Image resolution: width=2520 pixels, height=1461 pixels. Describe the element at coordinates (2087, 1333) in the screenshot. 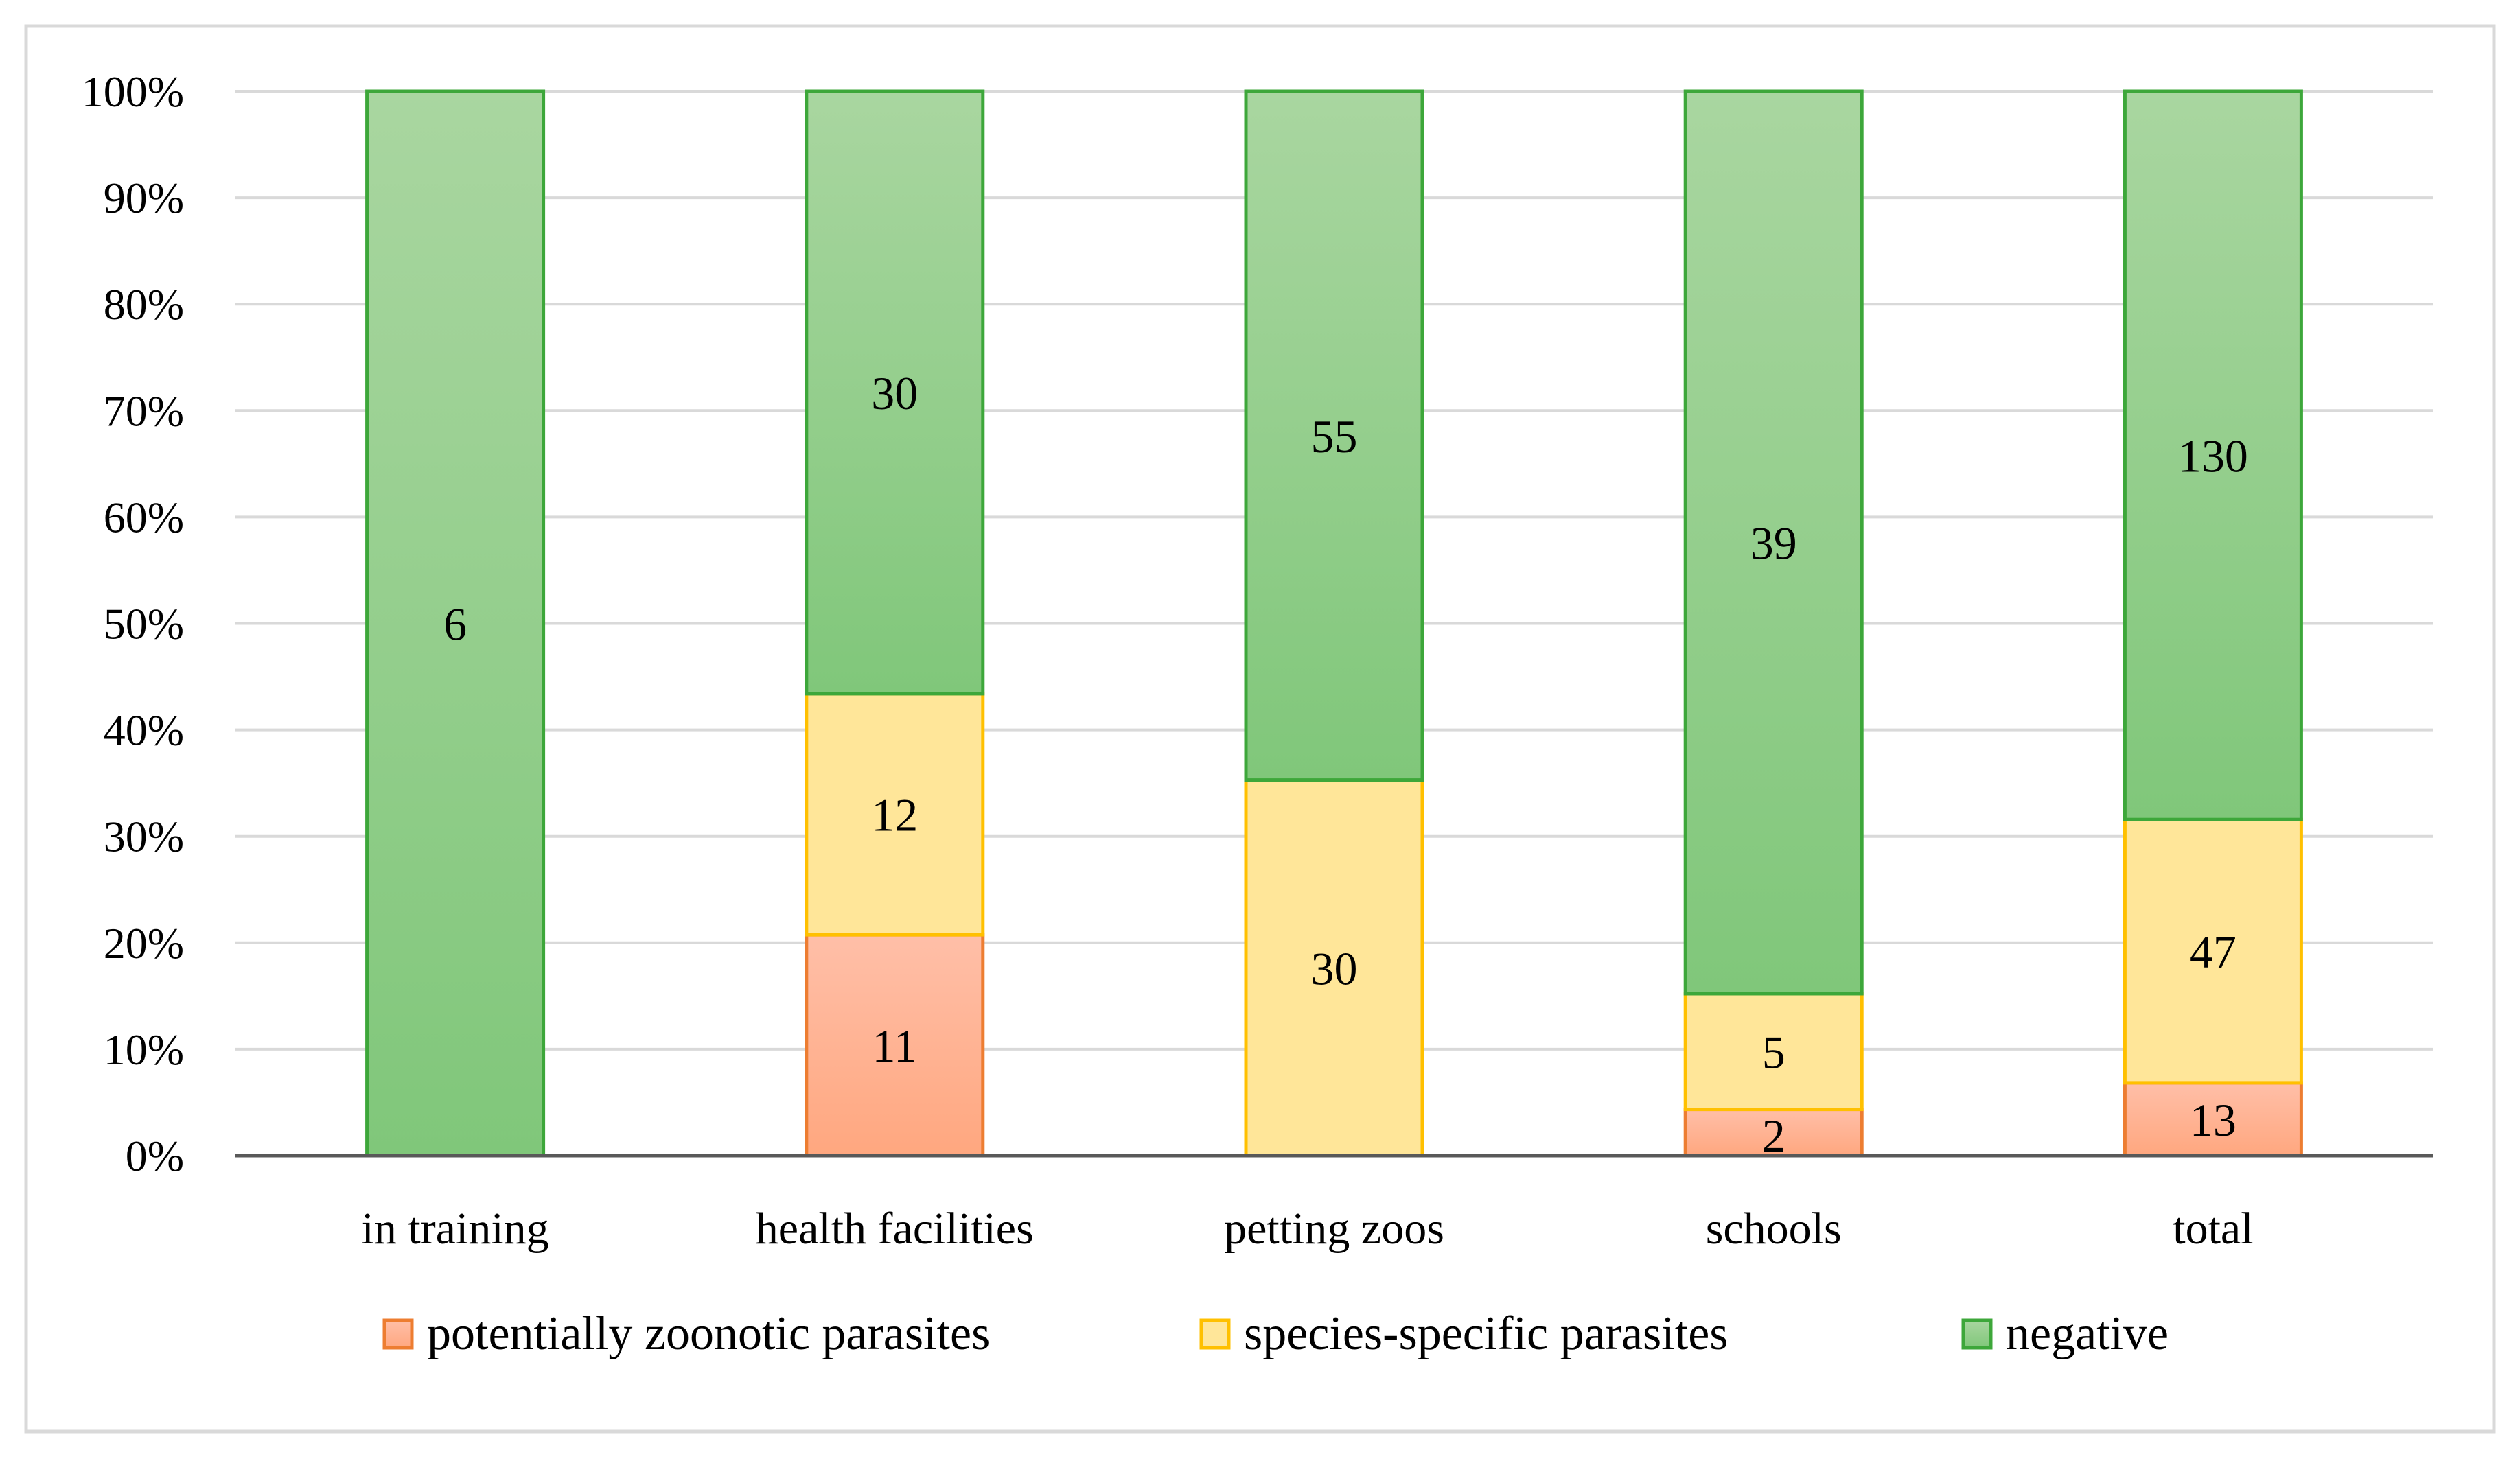

I see `legend-label-negative: negative` at that location.